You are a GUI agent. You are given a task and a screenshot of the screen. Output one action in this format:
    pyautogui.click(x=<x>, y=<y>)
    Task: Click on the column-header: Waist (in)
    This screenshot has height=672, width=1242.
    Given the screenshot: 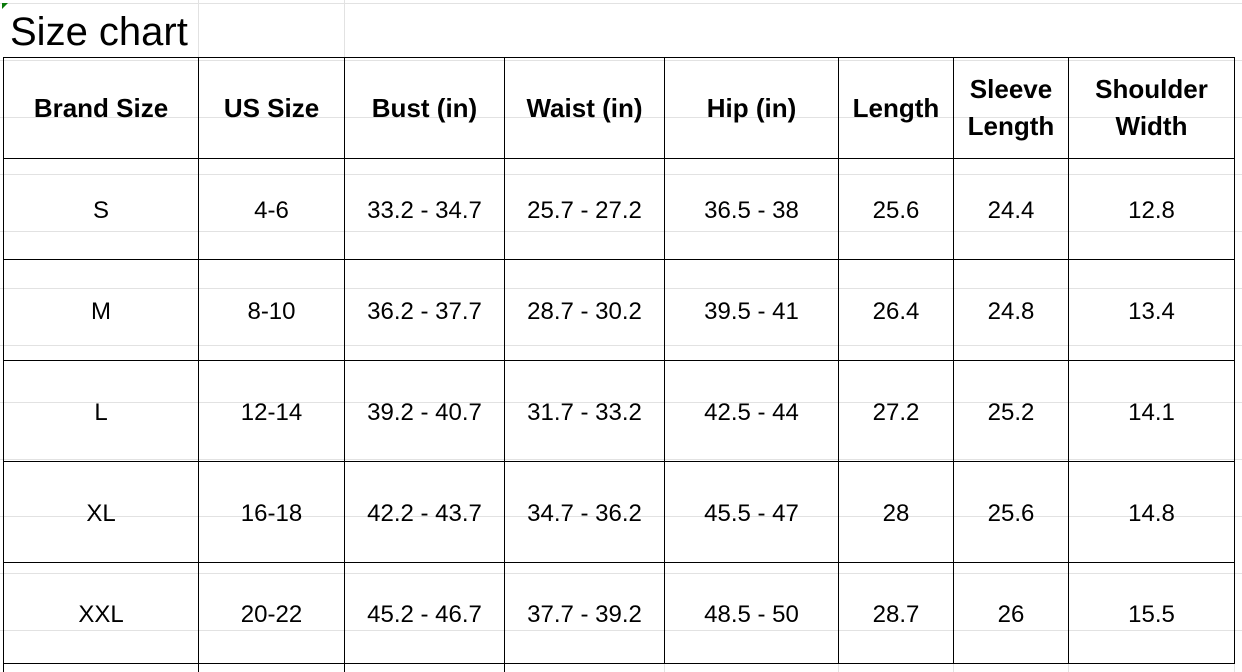 What is the action you would take?
    pyautogui.click(x=585, y=108)
    